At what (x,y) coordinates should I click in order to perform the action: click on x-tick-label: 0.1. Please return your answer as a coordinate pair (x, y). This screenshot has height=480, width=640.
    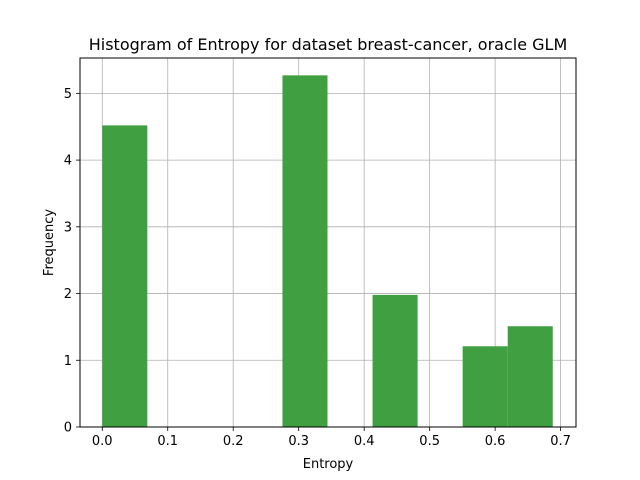
    Looking at the image, I should click on (167, 441).